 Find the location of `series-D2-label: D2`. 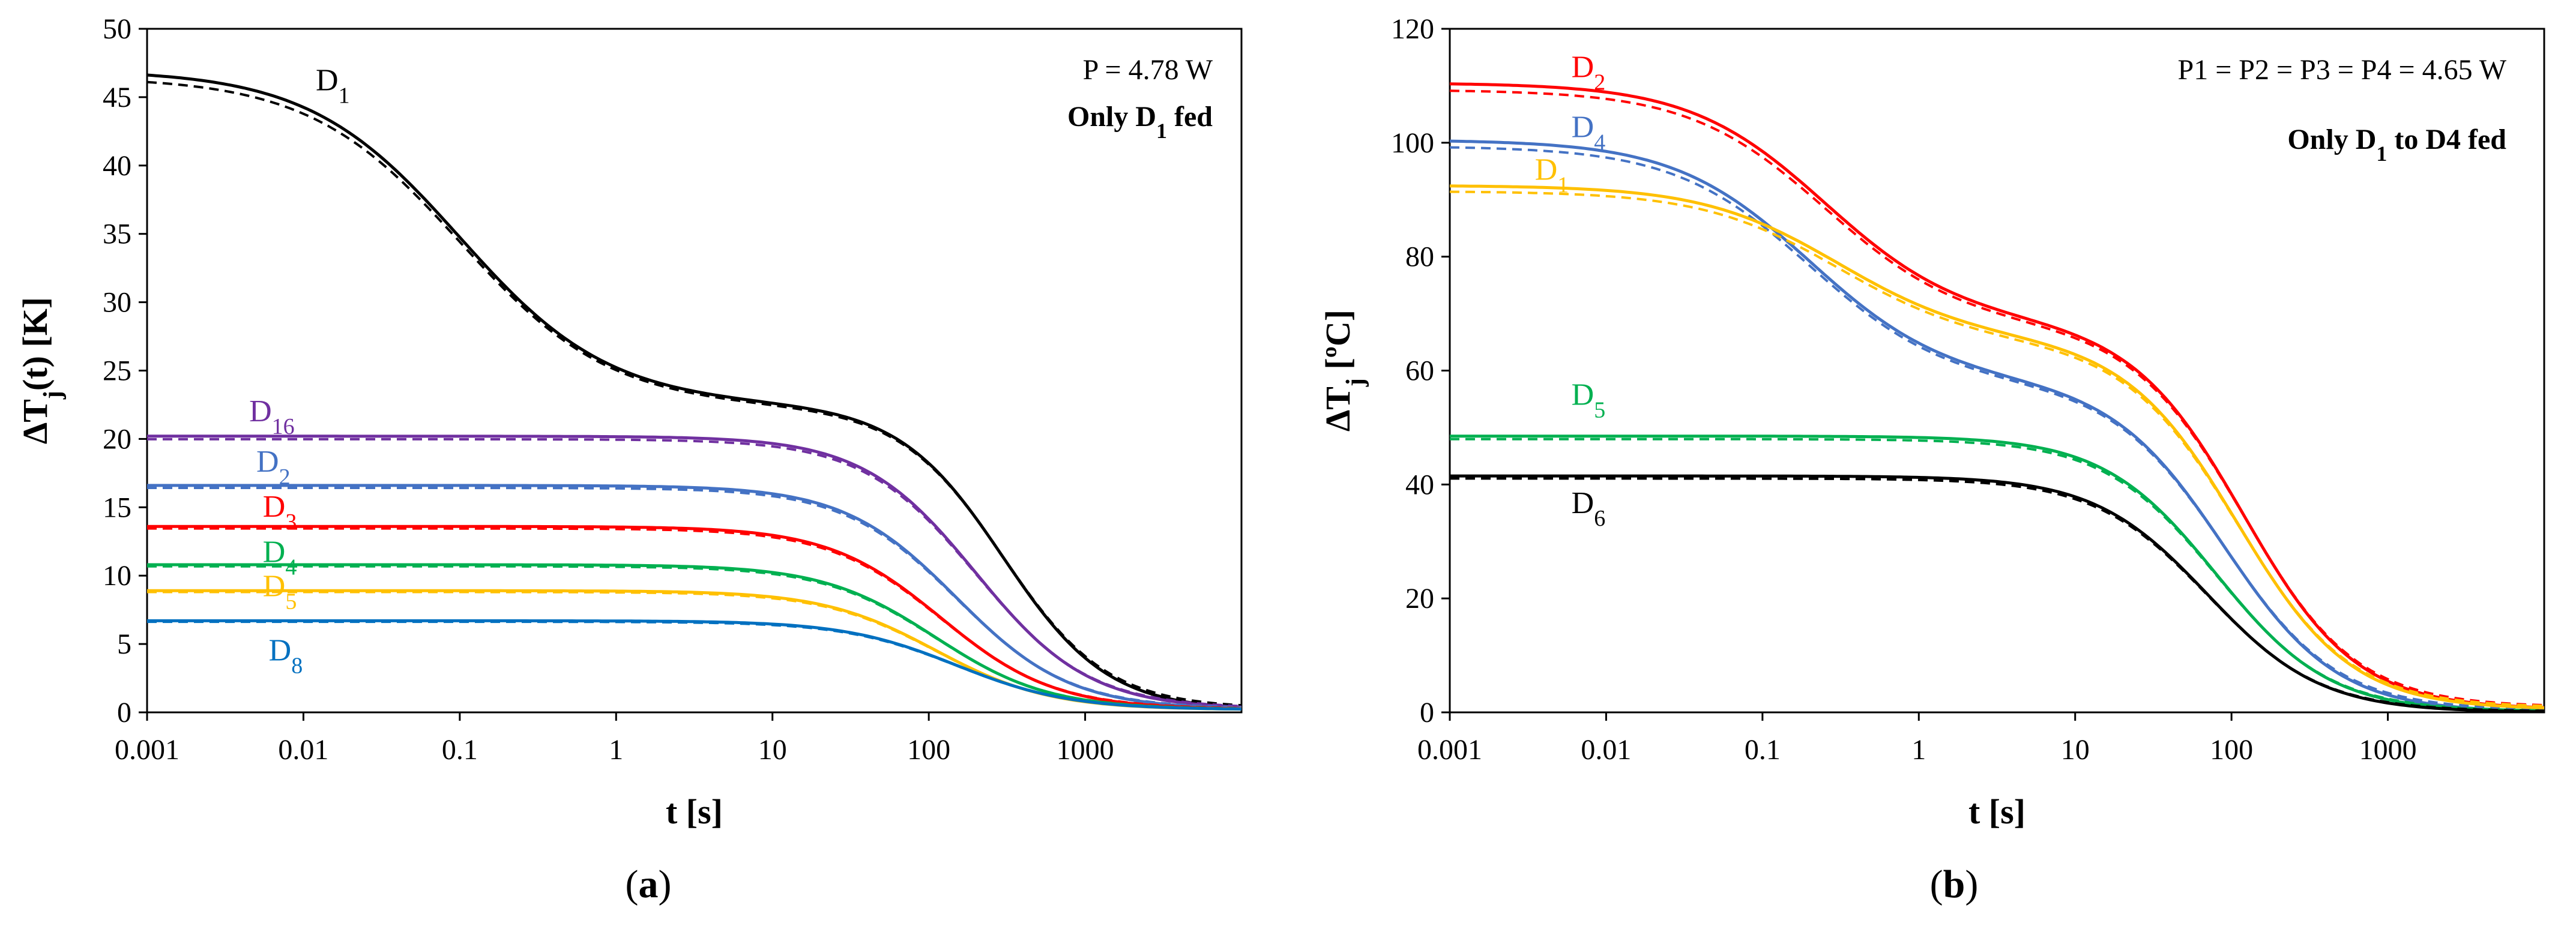

series-D2-label: D2 is located at coordinates (273, 467).